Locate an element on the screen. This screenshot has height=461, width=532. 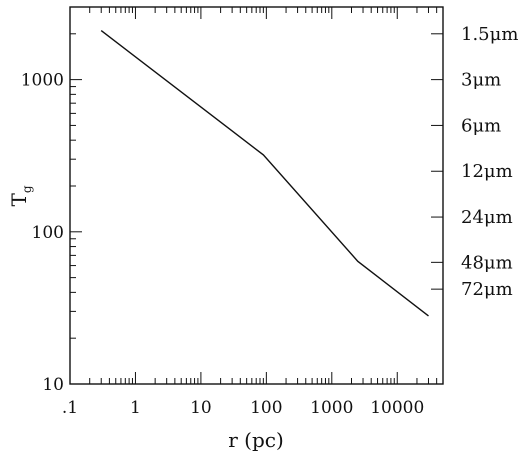
x-tick-label: 10 is located at coordinates (201, 408).